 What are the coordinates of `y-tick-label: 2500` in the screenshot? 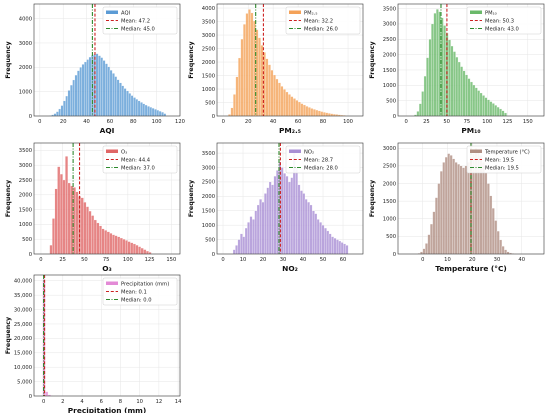 It's located at (208, 183).